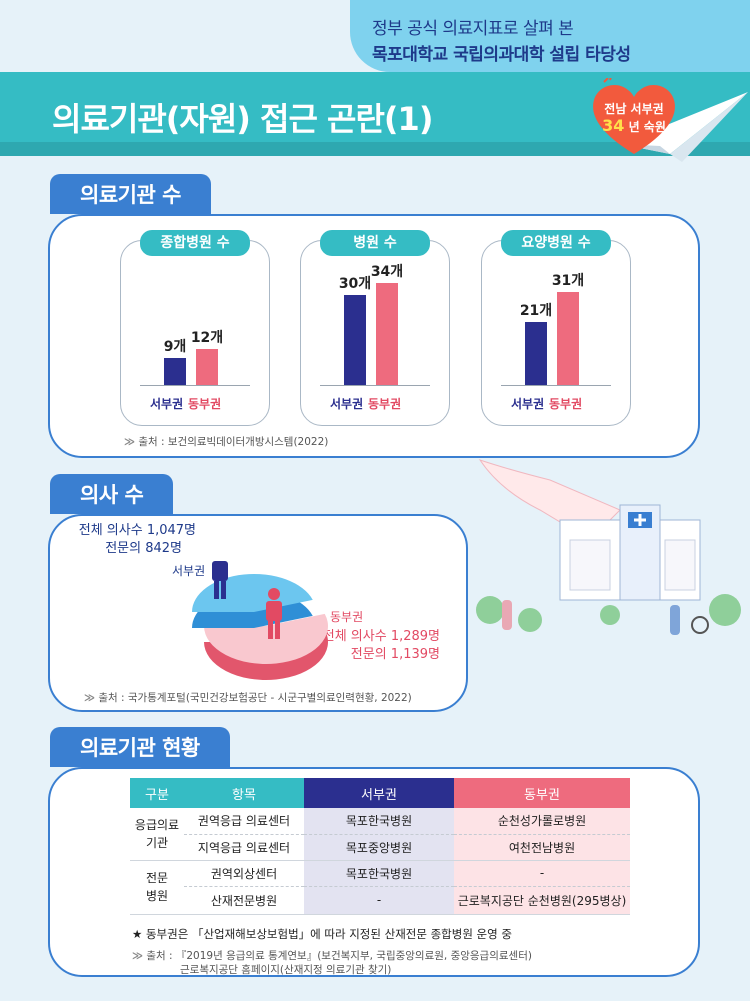 The height and width of the screenshot is (1001, 750). Describe the element at coordinates (375, 243) in the screenshot. I see `bar-chart-title: 병원 수` at that location.